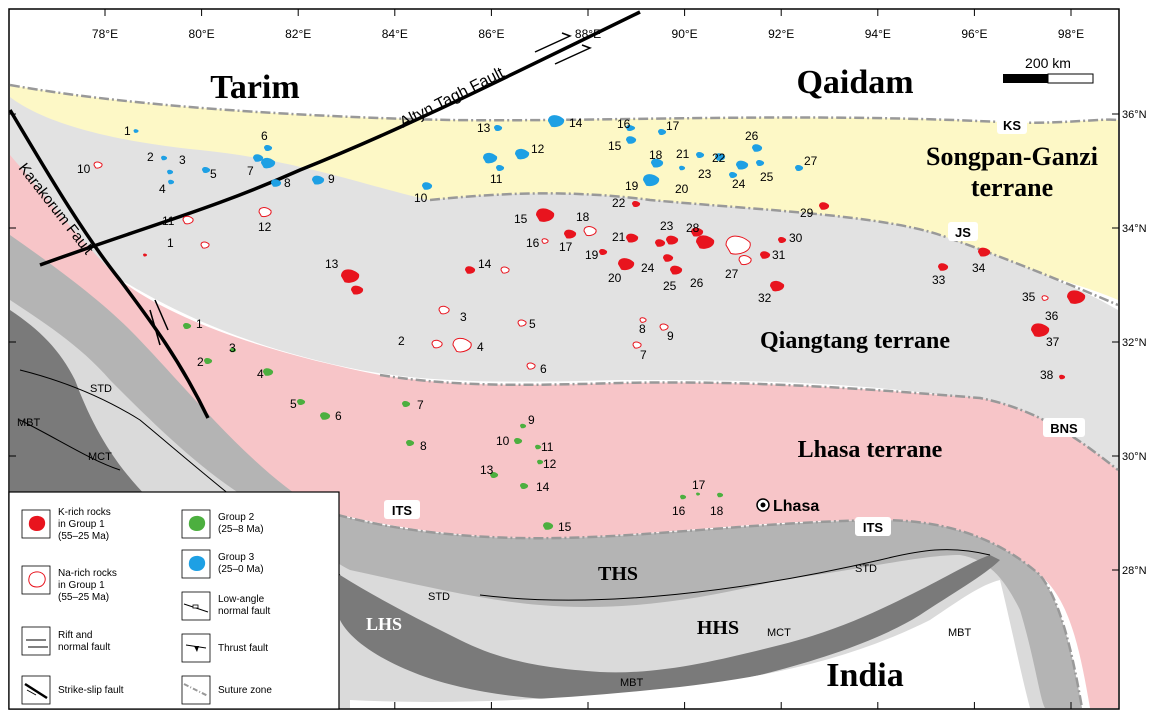 Image resolution: width=1156 pixels, height=722 pixels. Describe the element at coordinates (735, 575) in the screenshot. I see `std-line-east` at that location.